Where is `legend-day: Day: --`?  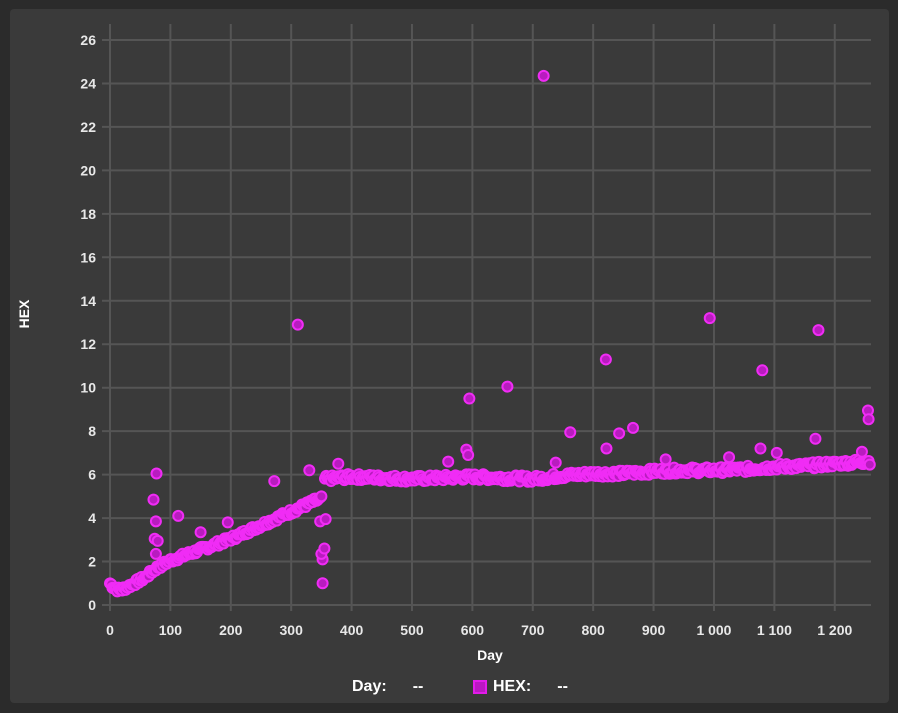 legend-day: Day: -- is located at coordinates (387, 687).